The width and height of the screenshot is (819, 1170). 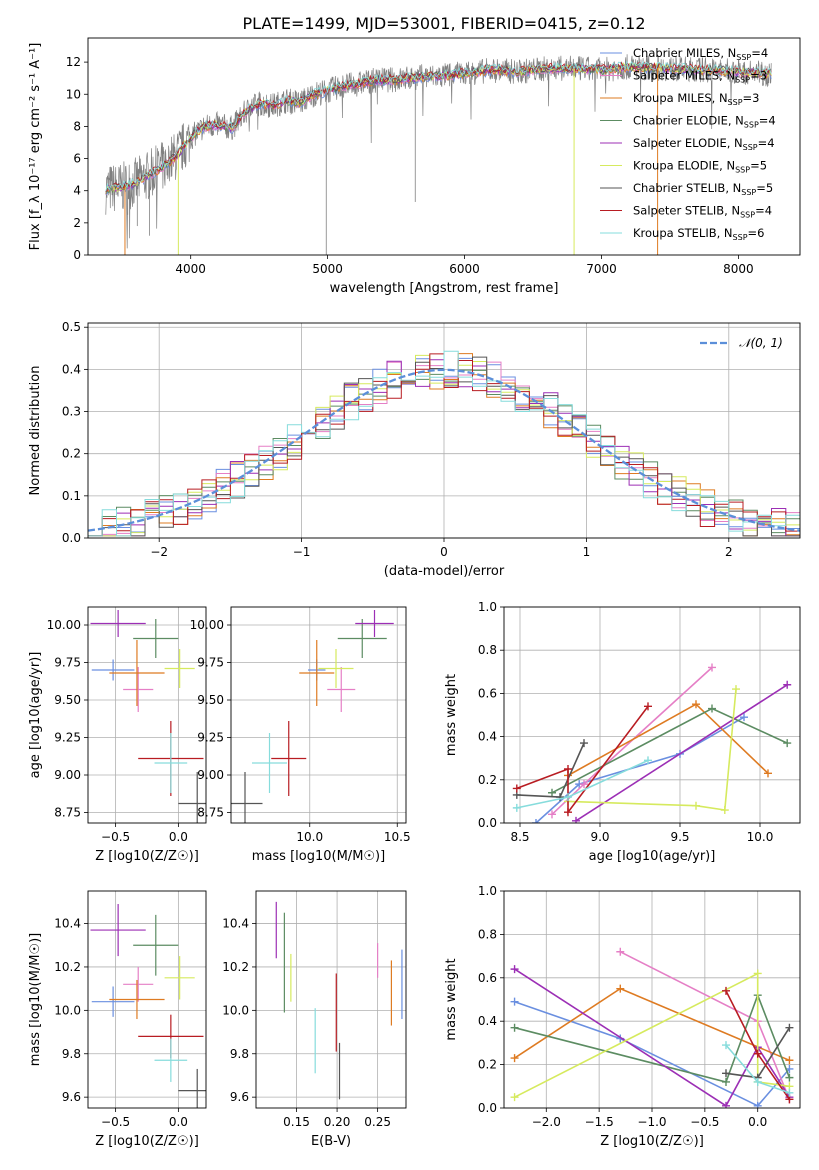 What do you see at coordinates (77, 126) in the screenshot?
I see `y-tick-label: 8` at bounding box center [77, 126].